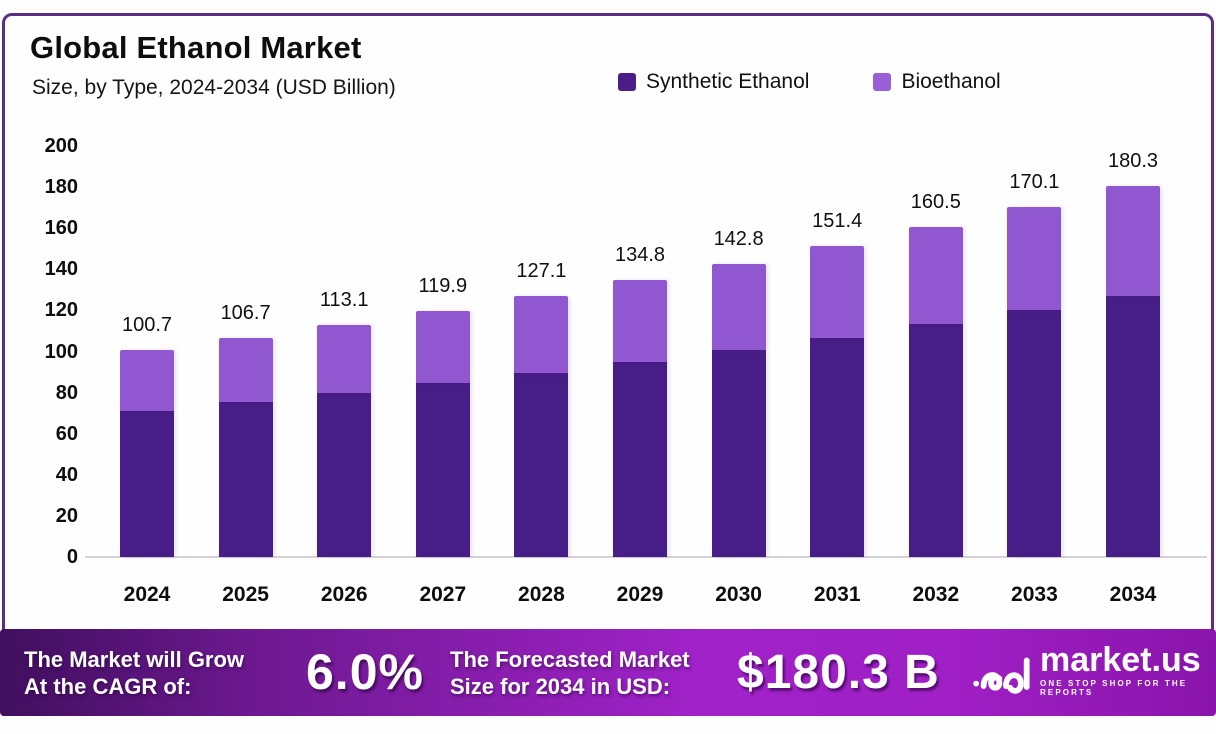 The image size is (1216, 734). I want to click on y-axis-tick-label: 140, so click(61, 269).